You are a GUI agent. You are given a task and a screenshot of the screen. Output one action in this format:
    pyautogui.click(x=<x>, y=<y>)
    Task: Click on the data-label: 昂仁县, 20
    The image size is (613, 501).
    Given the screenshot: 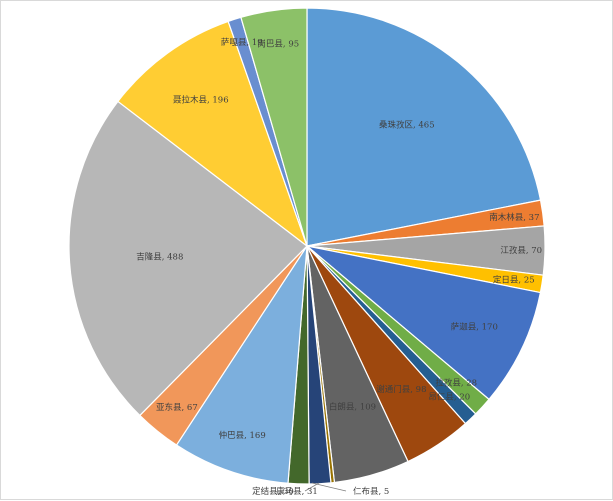 What is the action you would take?
    pyautogui.click(x=449, y=396)
    